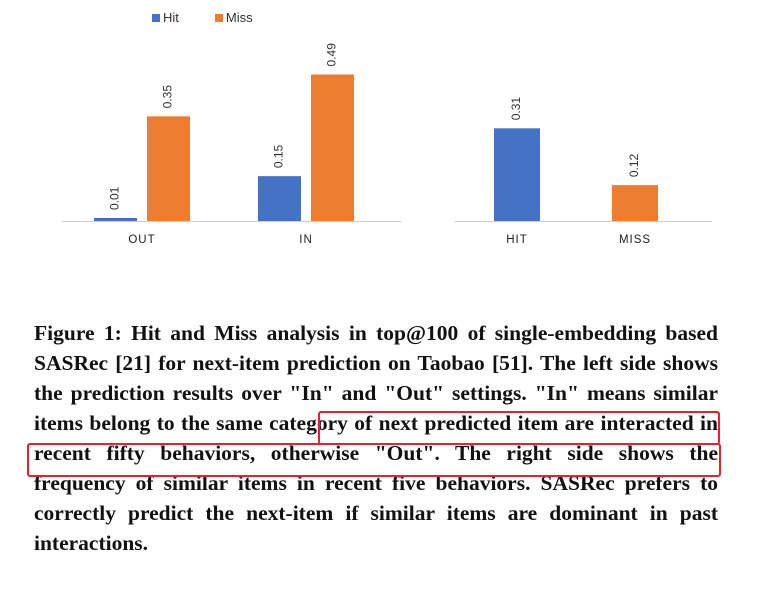  Describe the element at coordinates (239, 17) in the screenshot. I see `legend-label-miss: Miss` at that location.